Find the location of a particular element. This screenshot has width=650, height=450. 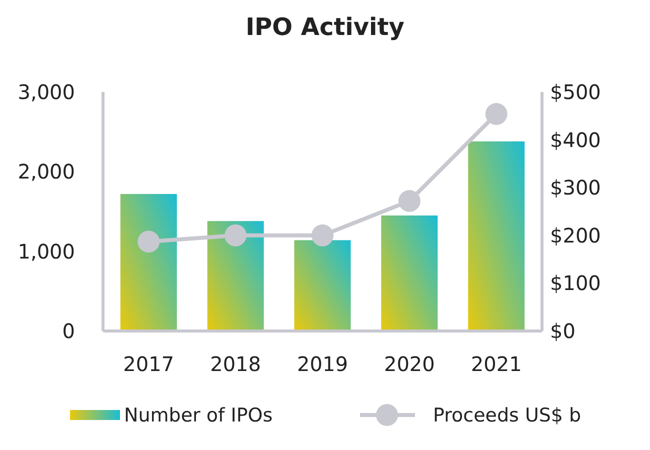

legend-label: Number of IPOs is located at coordinates (198, 415).